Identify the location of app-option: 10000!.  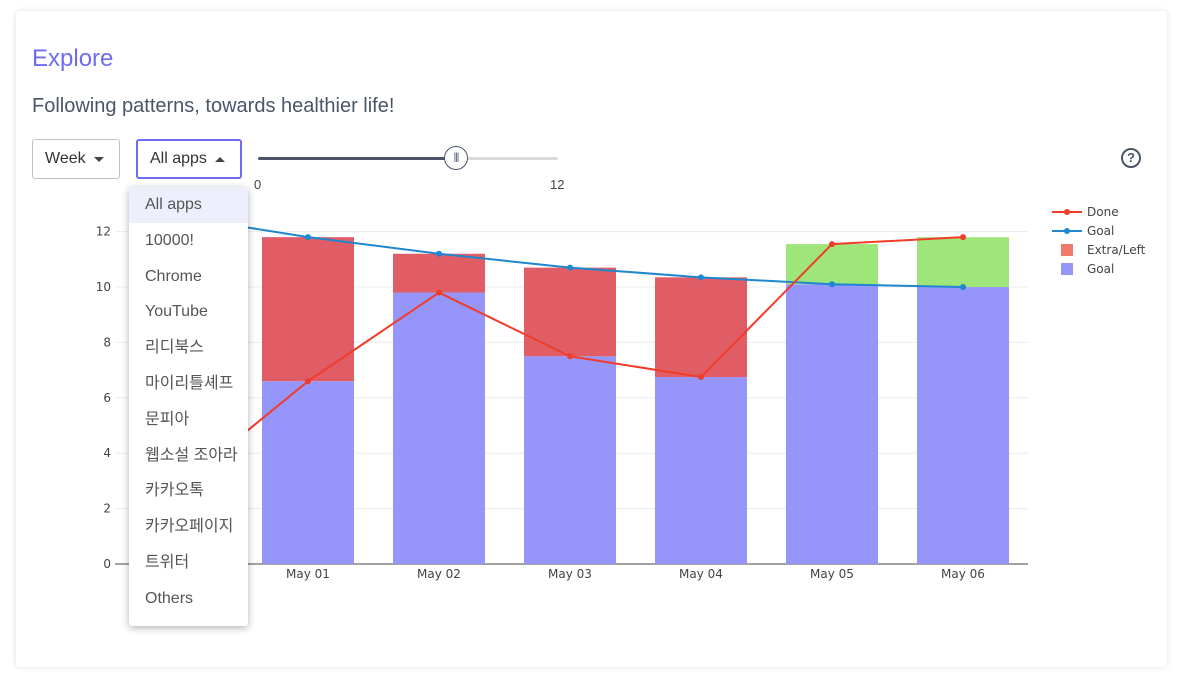
(169, 240).